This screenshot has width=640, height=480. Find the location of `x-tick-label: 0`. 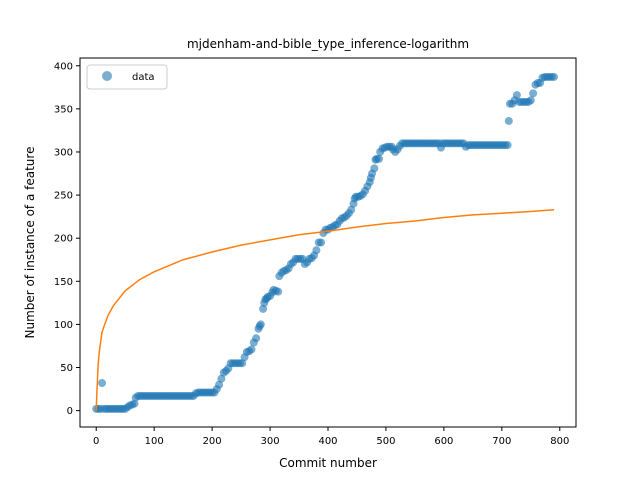

x-tick-label: 0 is located at coordinates (96, 441).